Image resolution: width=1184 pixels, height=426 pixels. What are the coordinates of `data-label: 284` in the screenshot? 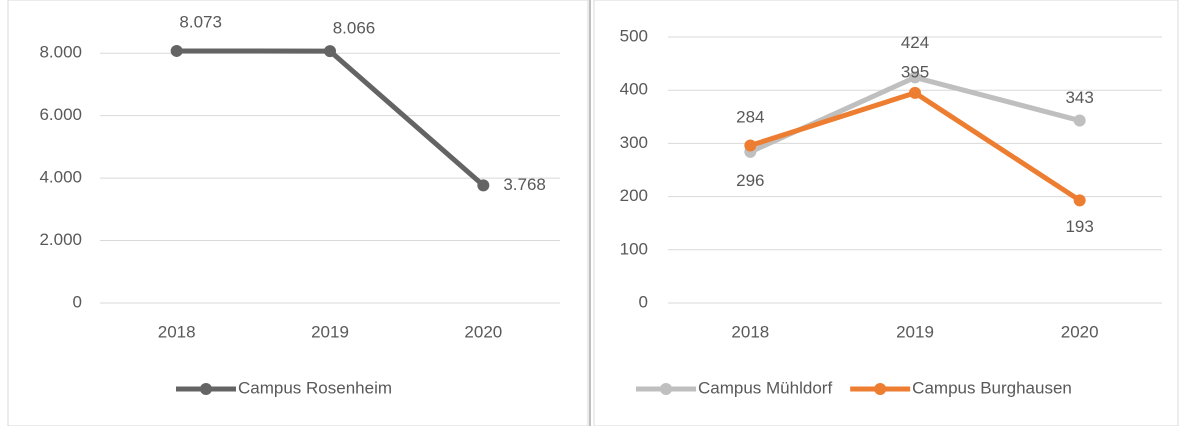 It's located at (750, 116).